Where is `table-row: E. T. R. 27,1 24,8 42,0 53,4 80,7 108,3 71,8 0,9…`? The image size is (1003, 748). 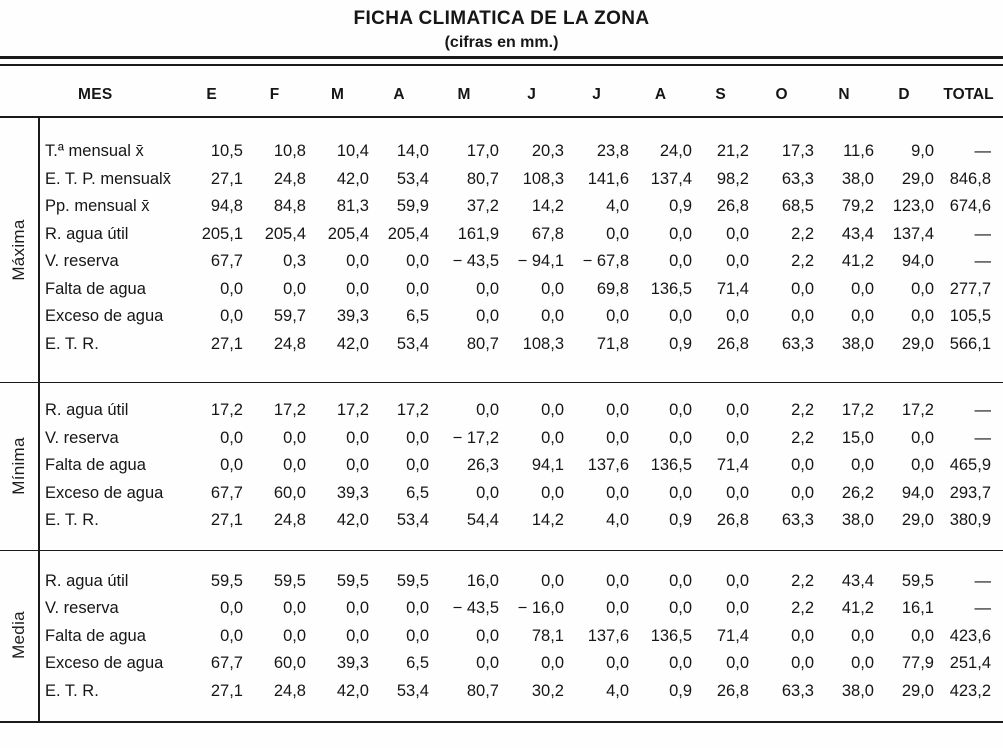
table-row: E. T. R. 27,1 24,8 42,0 53,4 80,7 108,3 71,8 0,9… is located at coordinates (501, 345).